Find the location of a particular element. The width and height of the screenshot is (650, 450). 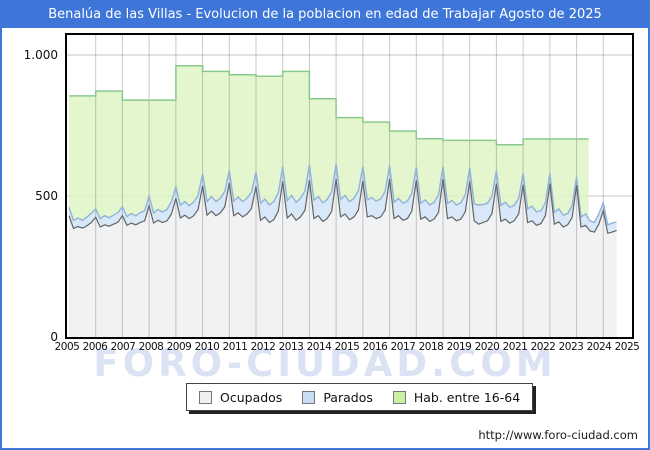

x-tick-label: 2020 is located at coordinates (487, 347).